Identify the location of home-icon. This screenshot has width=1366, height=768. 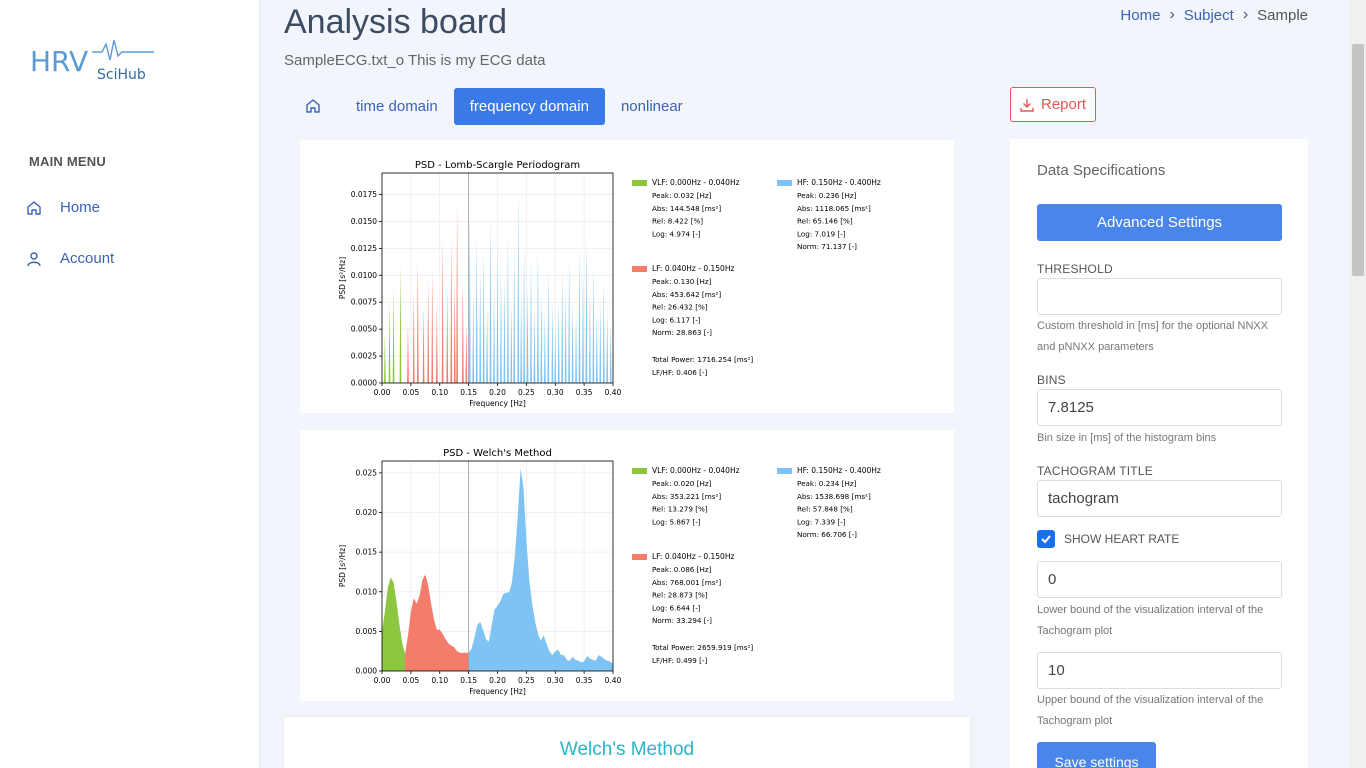
(313, 106).